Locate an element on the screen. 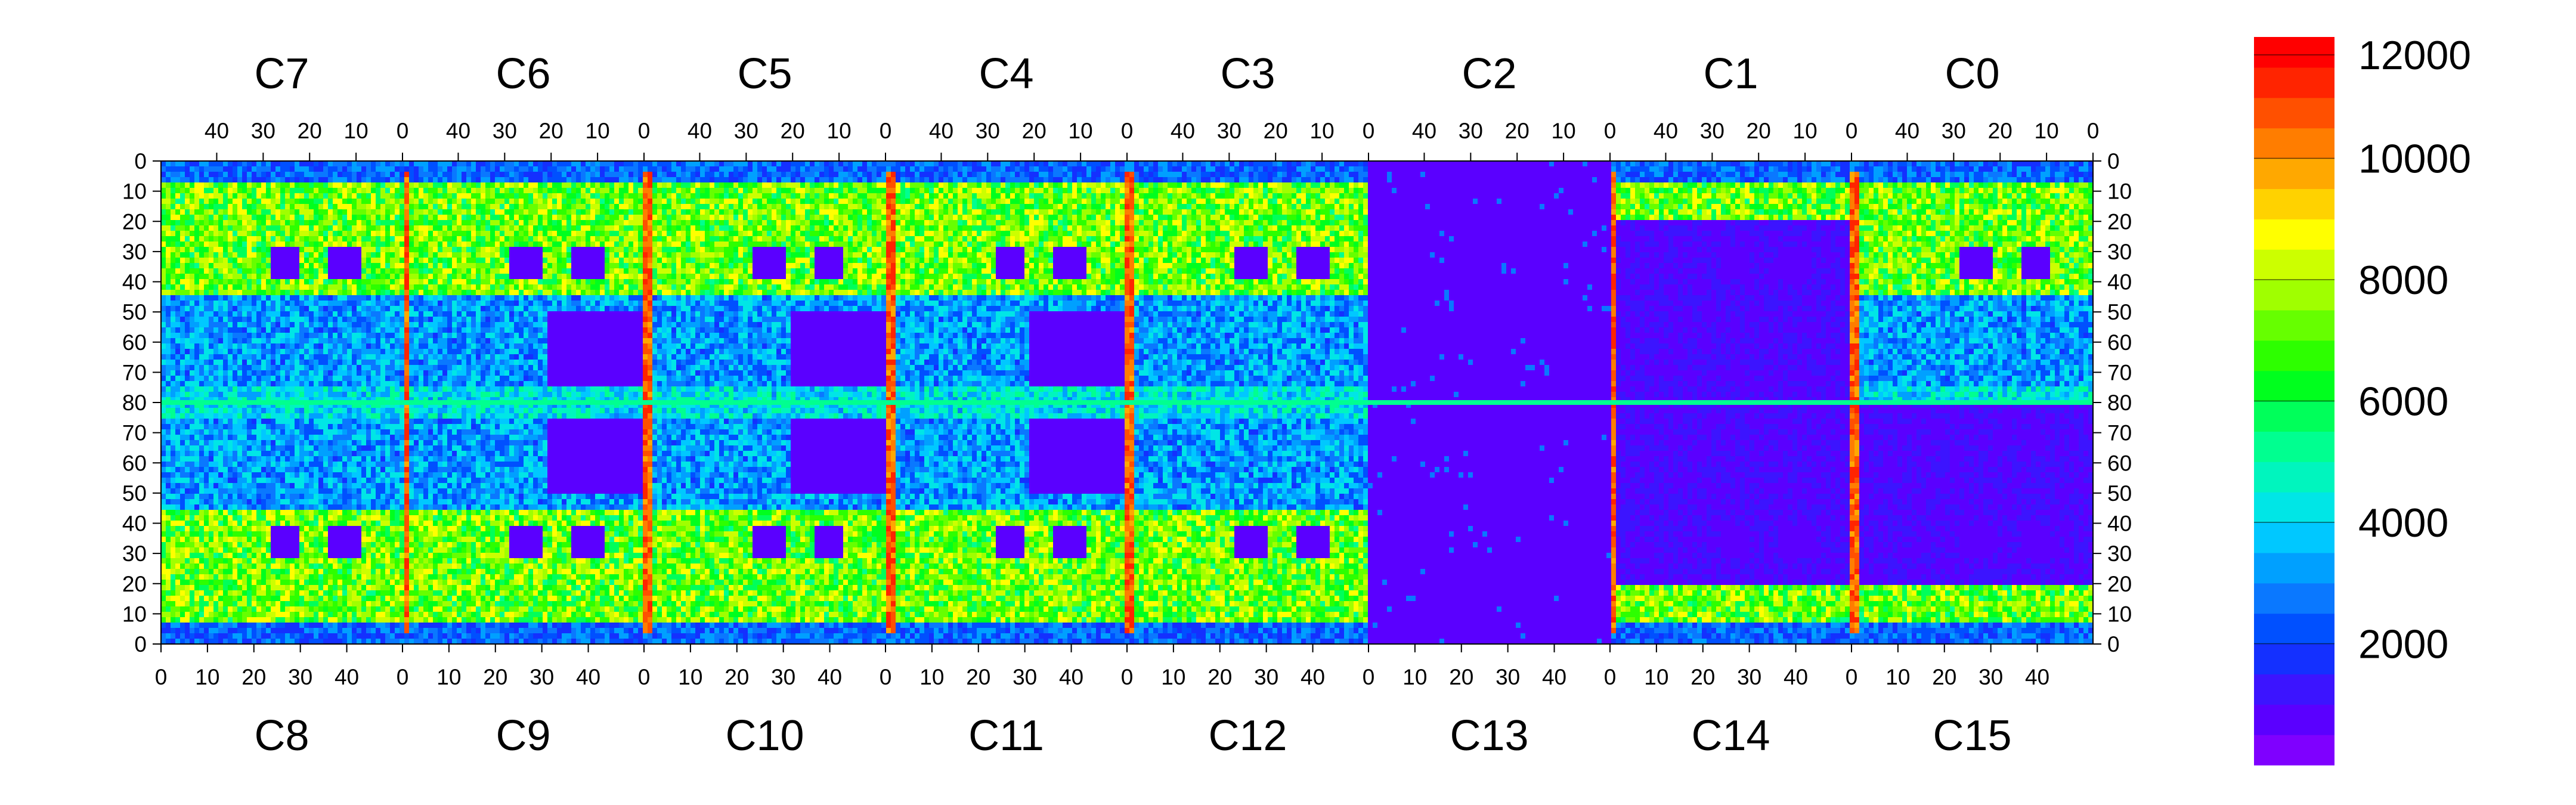 Image resolution: width=2576 pixels, height=805 pixels. chip-label-bottom: C10 is located at coordinates (765, 736).